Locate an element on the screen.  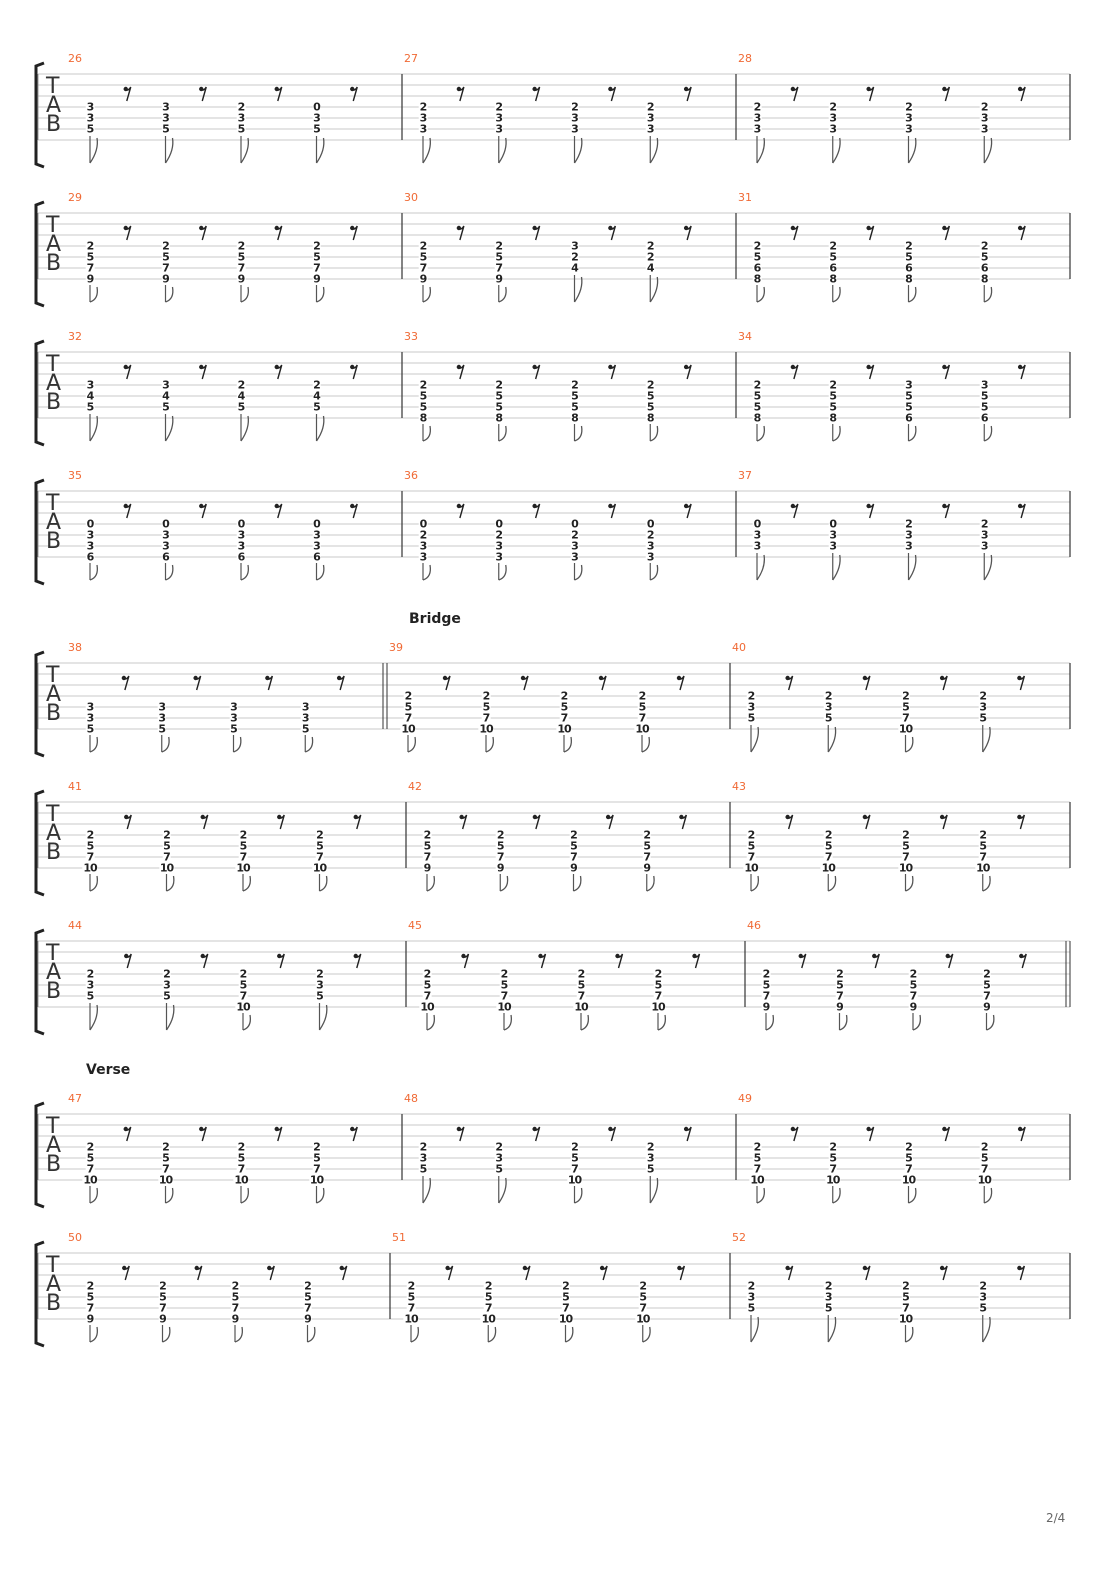
fret-number: 0 is located at coordinates (165, 524).